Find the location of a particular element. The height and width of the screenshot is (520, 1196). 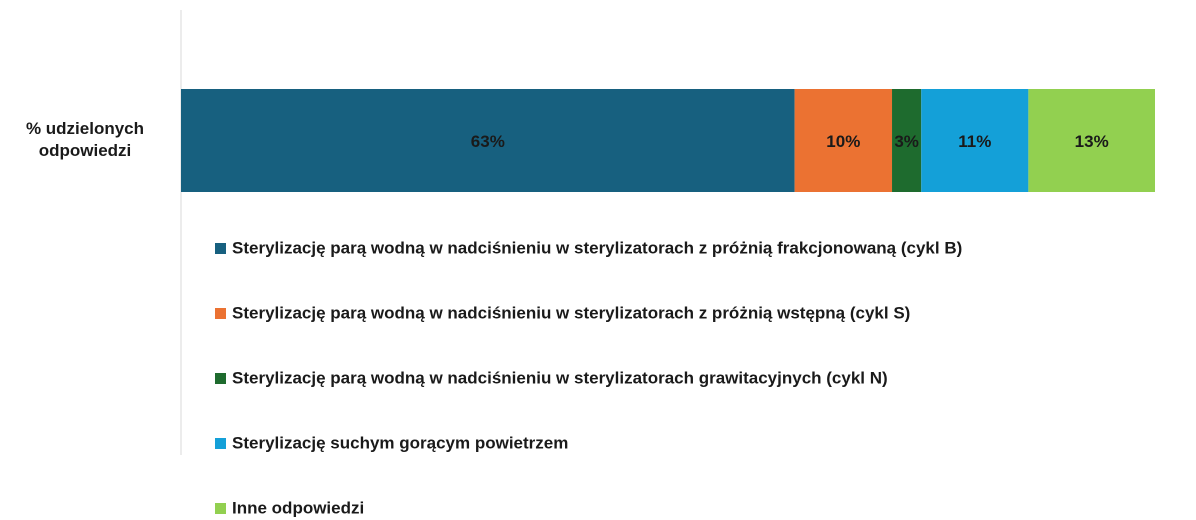

category-text: % udzielonych odpowiedzi is located at coordinates (85, 139).